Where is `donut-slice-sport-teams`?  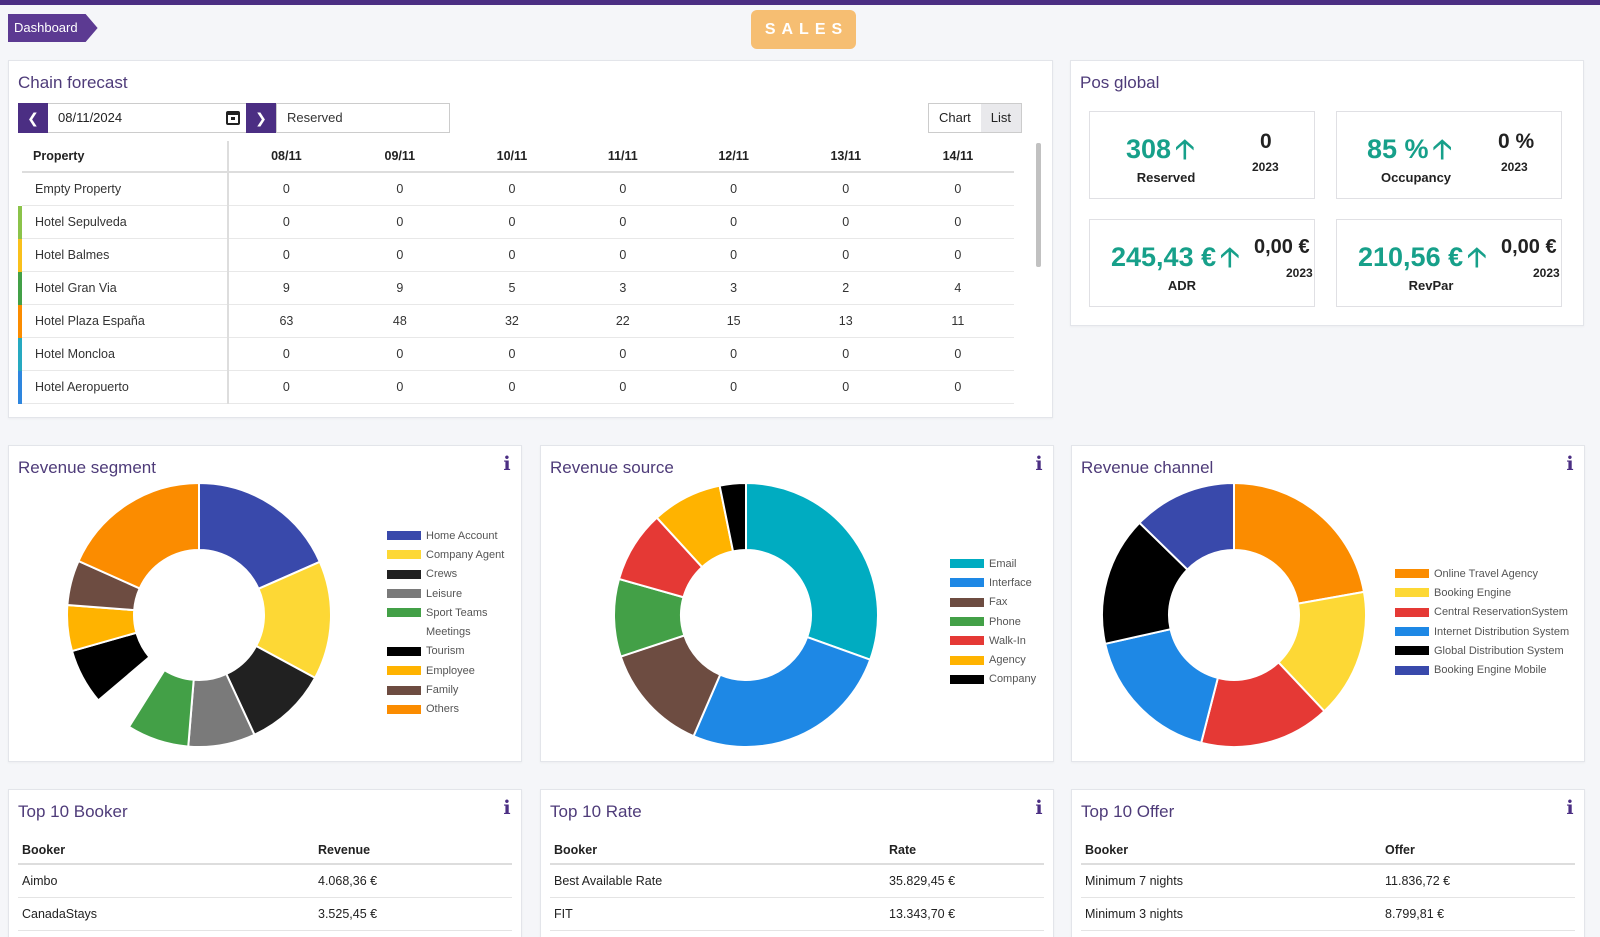
donut-slice-sport-teams is located at coordinates (161, 708).